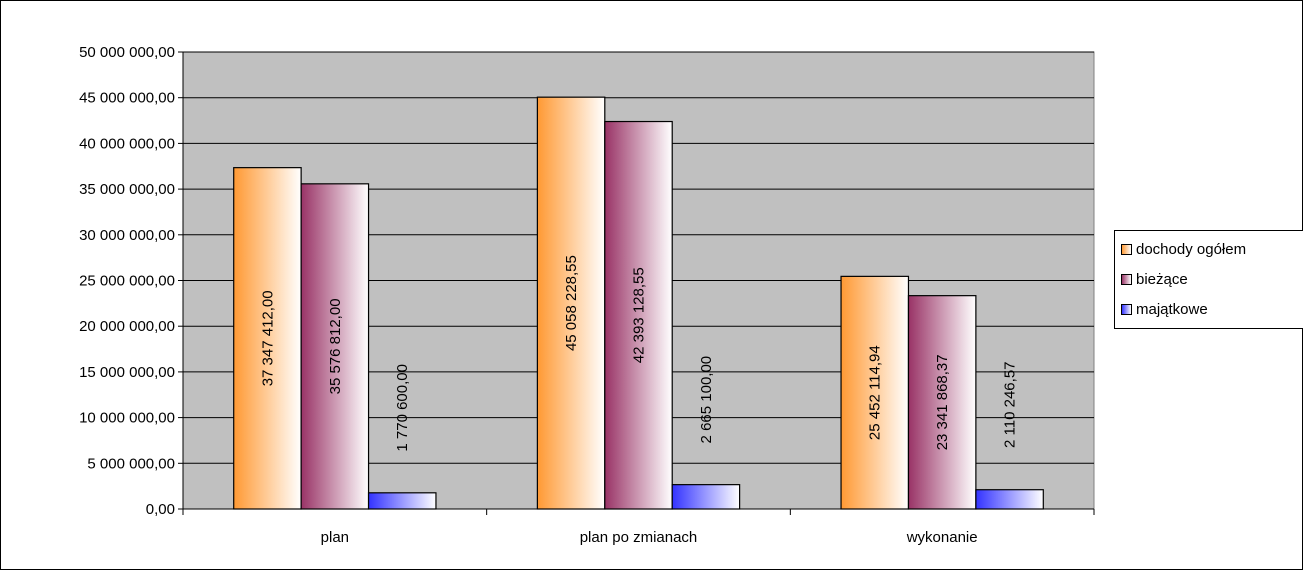  Describe the element at coordinates (1126, 309) in the screenshot. I see `legend-swatch-majatkowe` at that location.